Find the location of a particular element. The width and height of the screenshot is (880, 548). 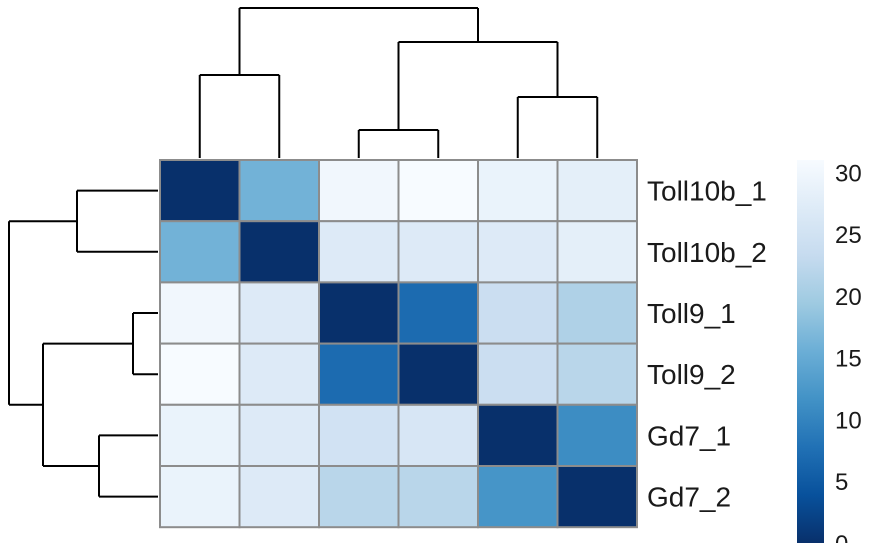

colorbar-tick-label: 30 is located at coordinates (848, 173).